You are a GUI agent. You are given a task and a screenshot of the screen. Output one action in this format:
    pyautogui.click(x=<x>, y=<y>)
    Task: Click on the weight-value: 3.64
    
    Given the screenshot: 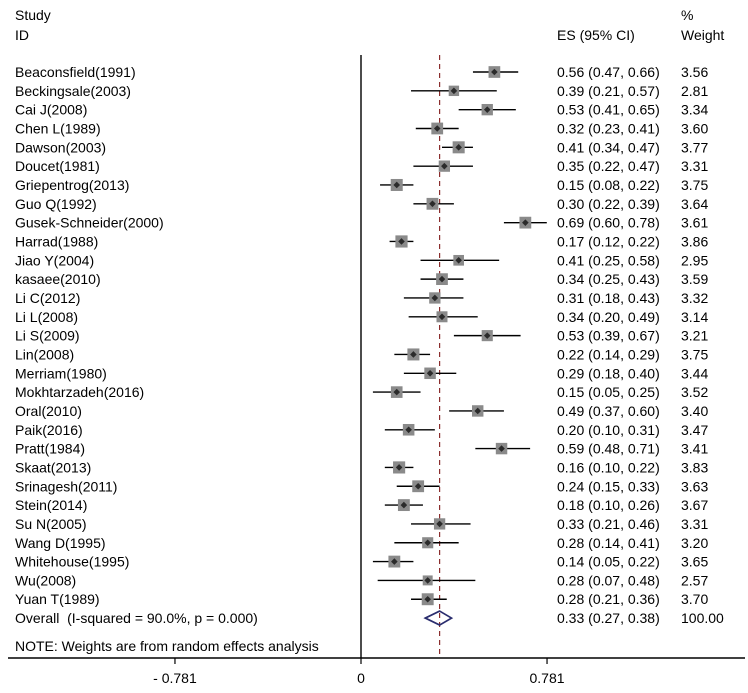 What is the action you would take?
    pyautogui.click(x=694, y=204)
    